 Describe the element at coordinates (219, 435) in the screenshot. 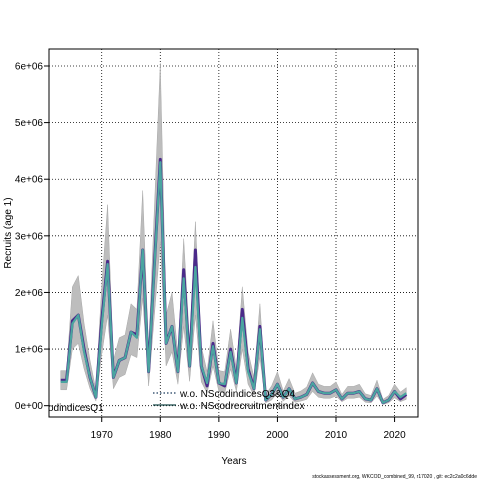

I see `x-tick-label: 1990` at that location.